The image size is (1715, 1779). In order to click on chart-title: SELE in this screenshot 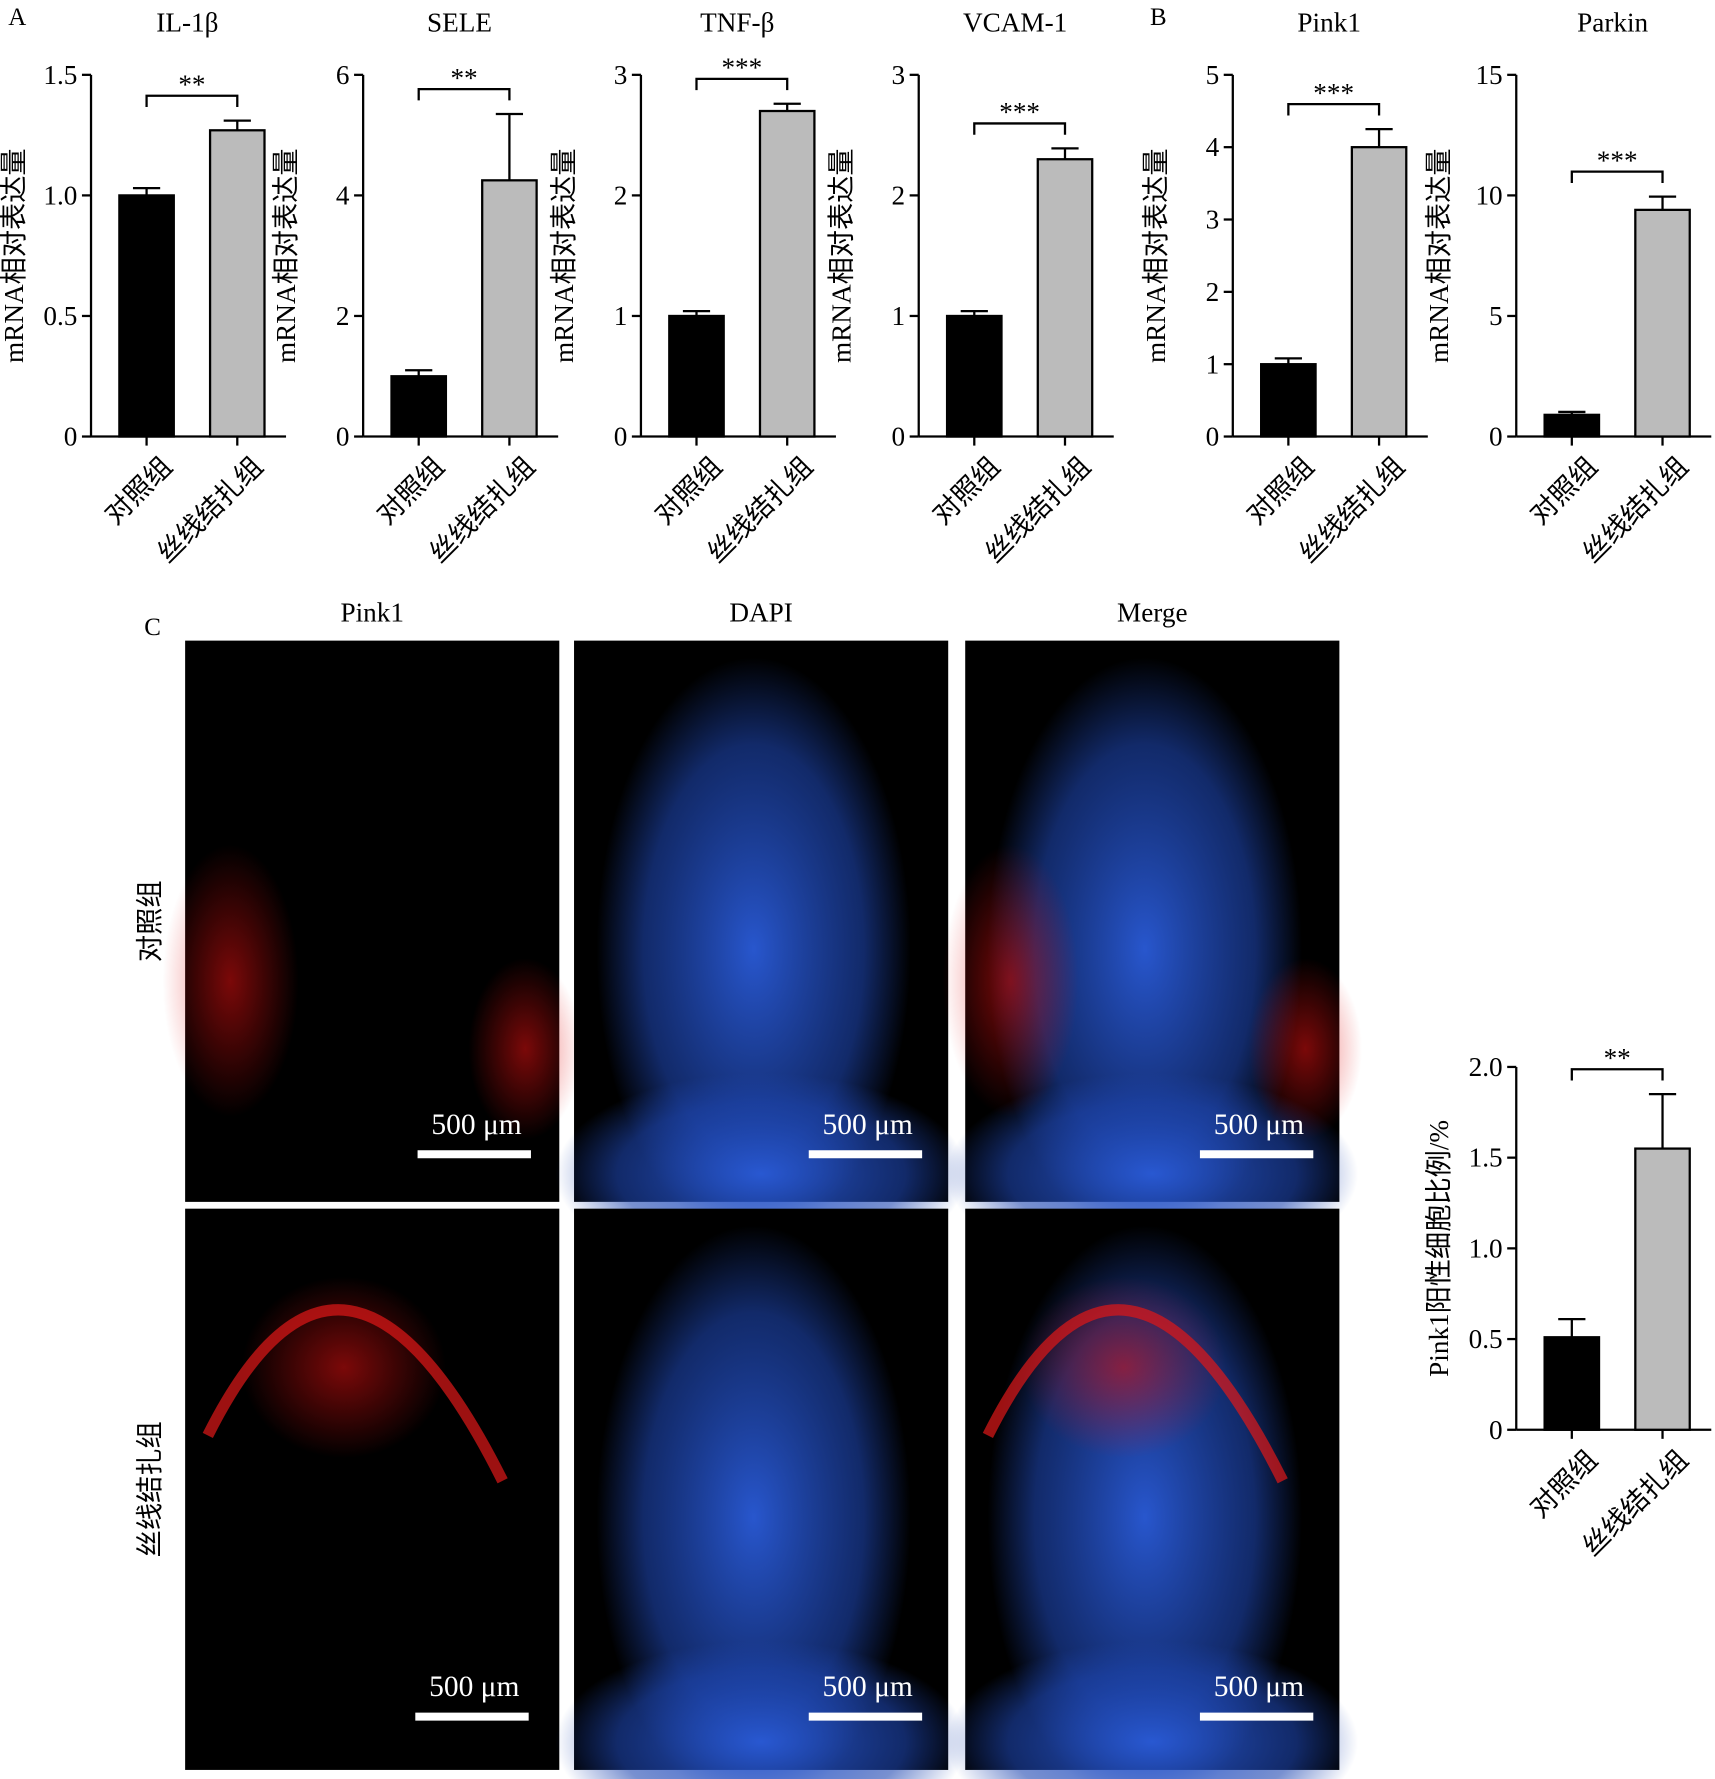, I will do `click(459, 23)`.